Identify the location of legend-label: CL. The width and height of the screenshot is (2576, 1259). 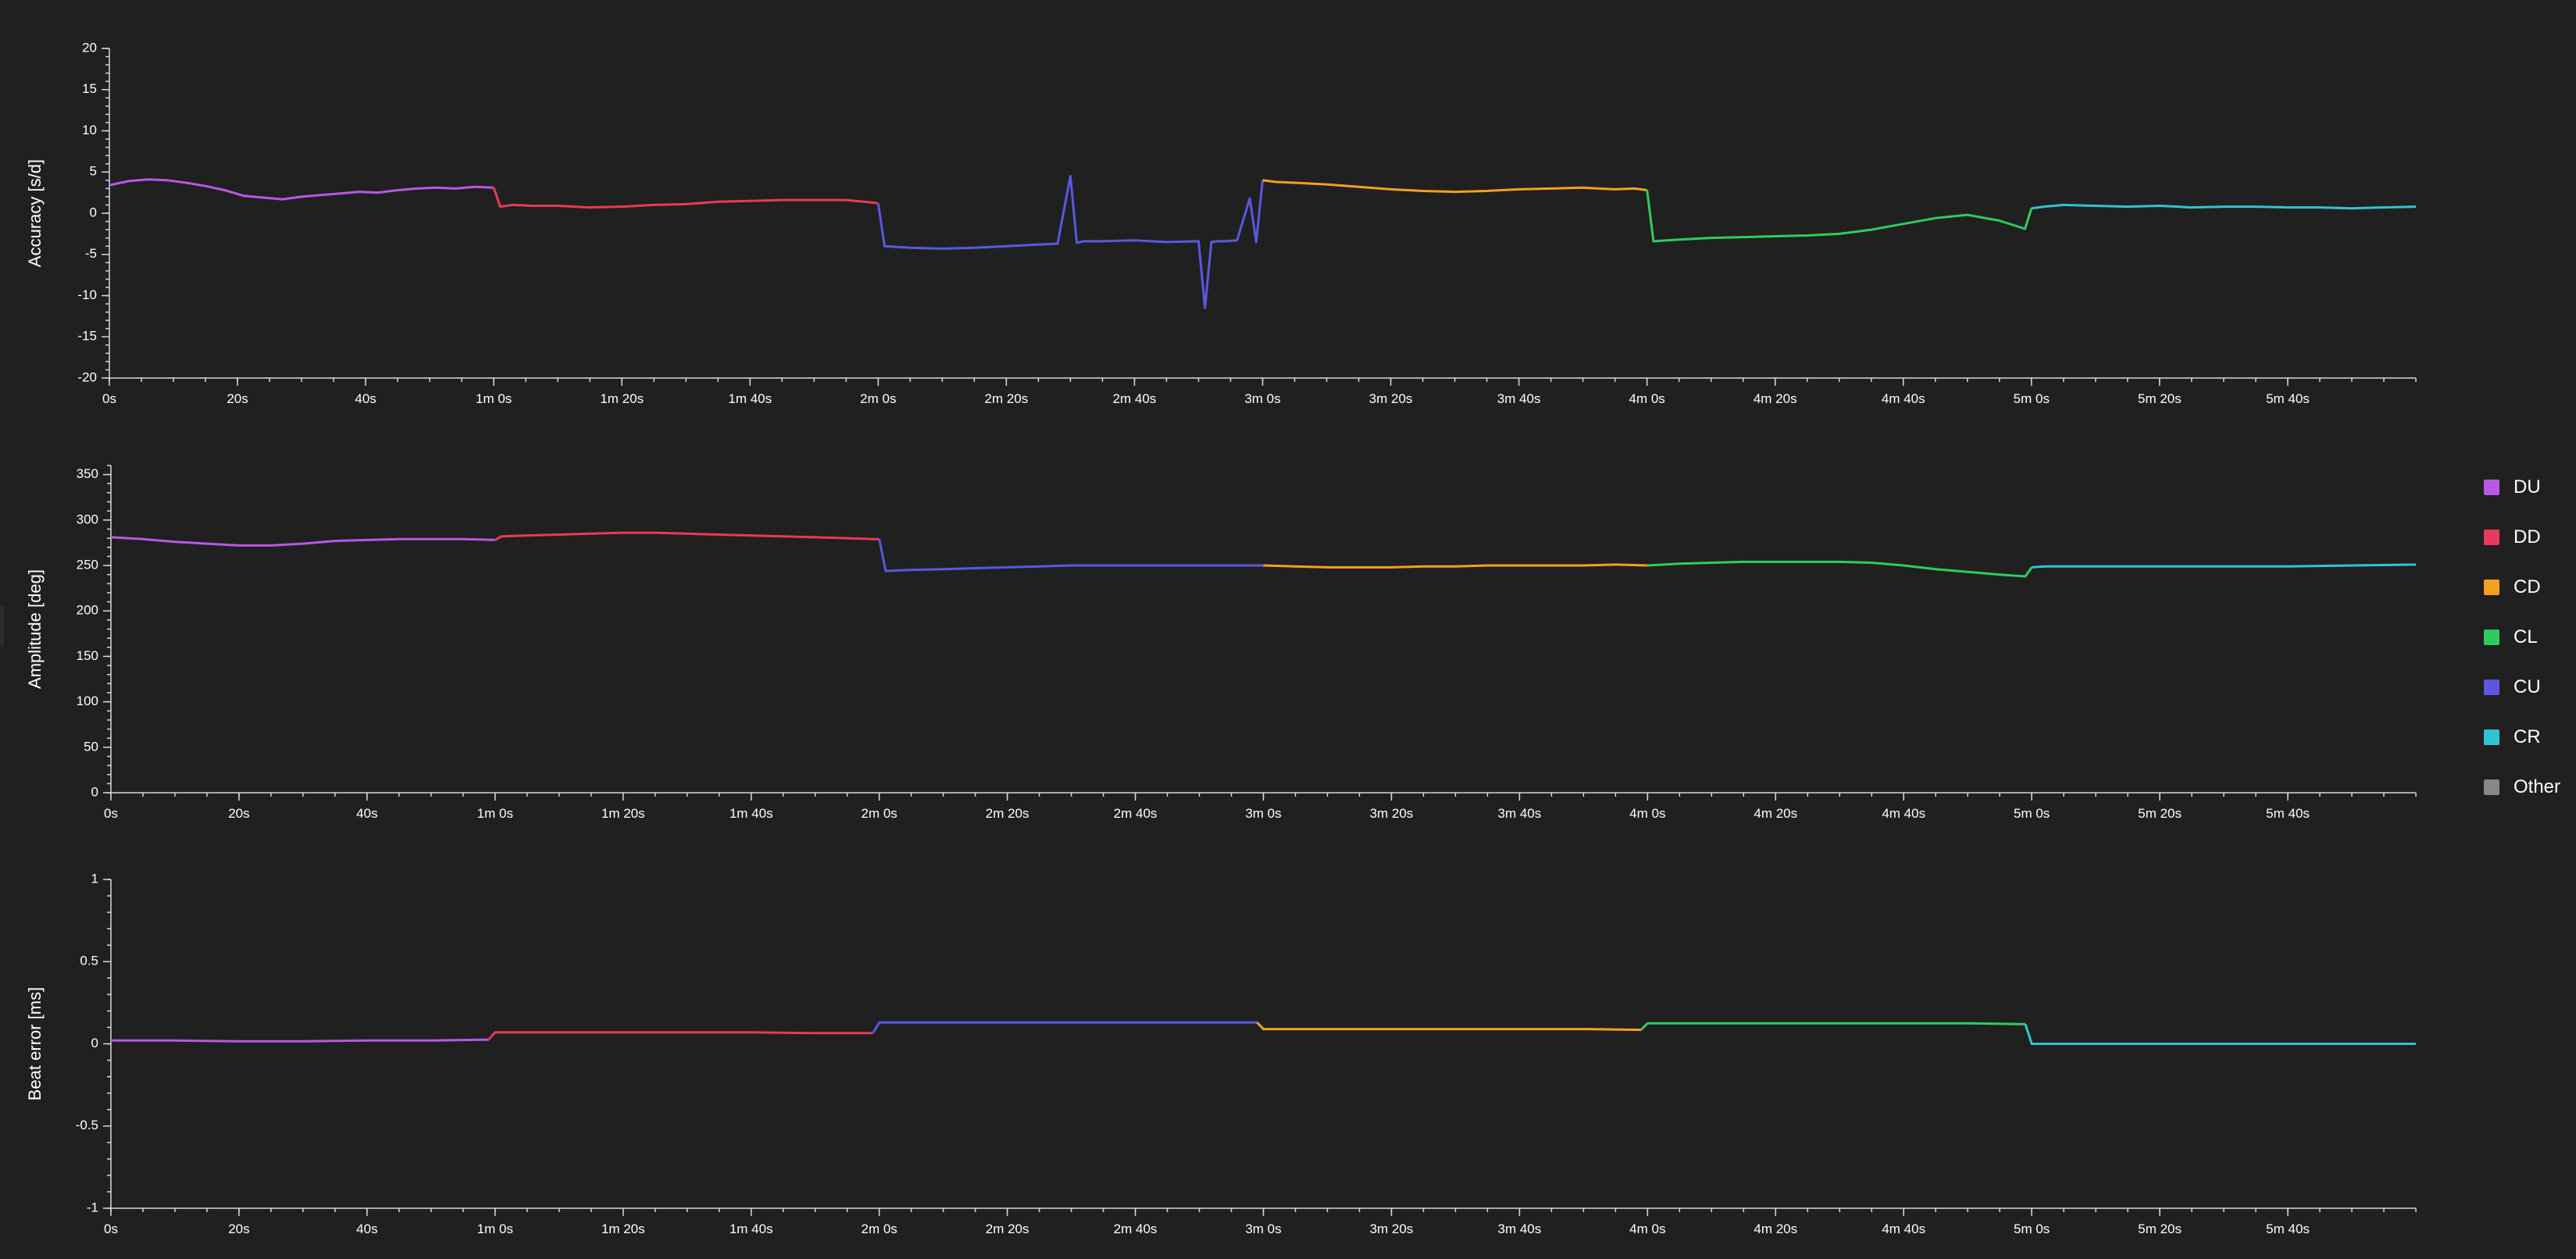
(2526, 636).